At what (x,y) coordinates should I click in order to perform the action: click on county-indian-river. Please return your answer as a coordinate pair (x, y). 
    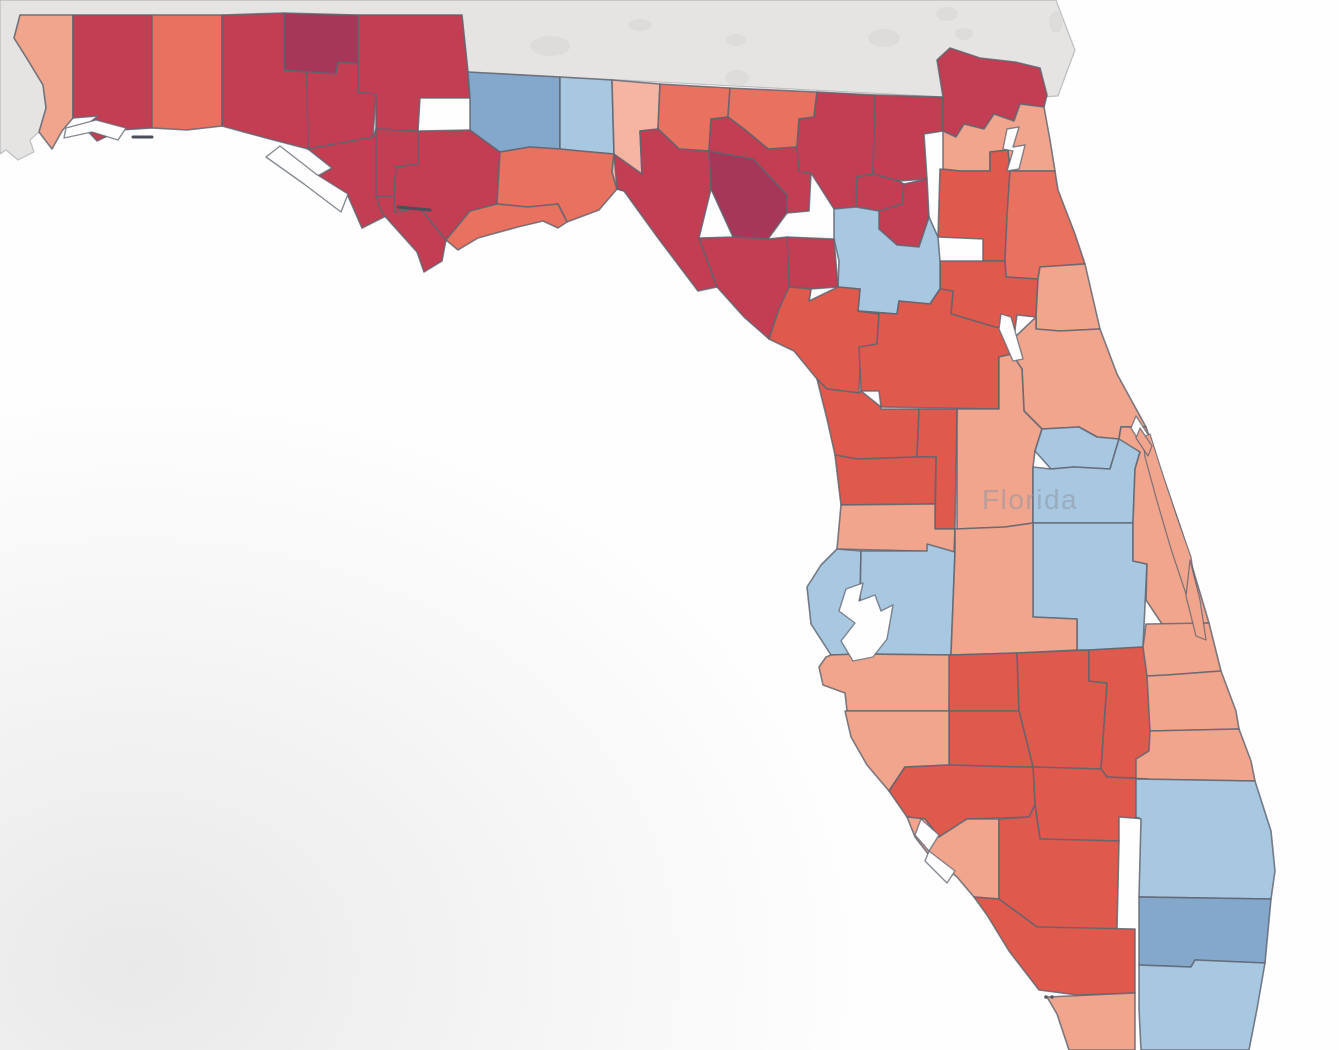
    Looking at the image, I should click on (1182, 649).